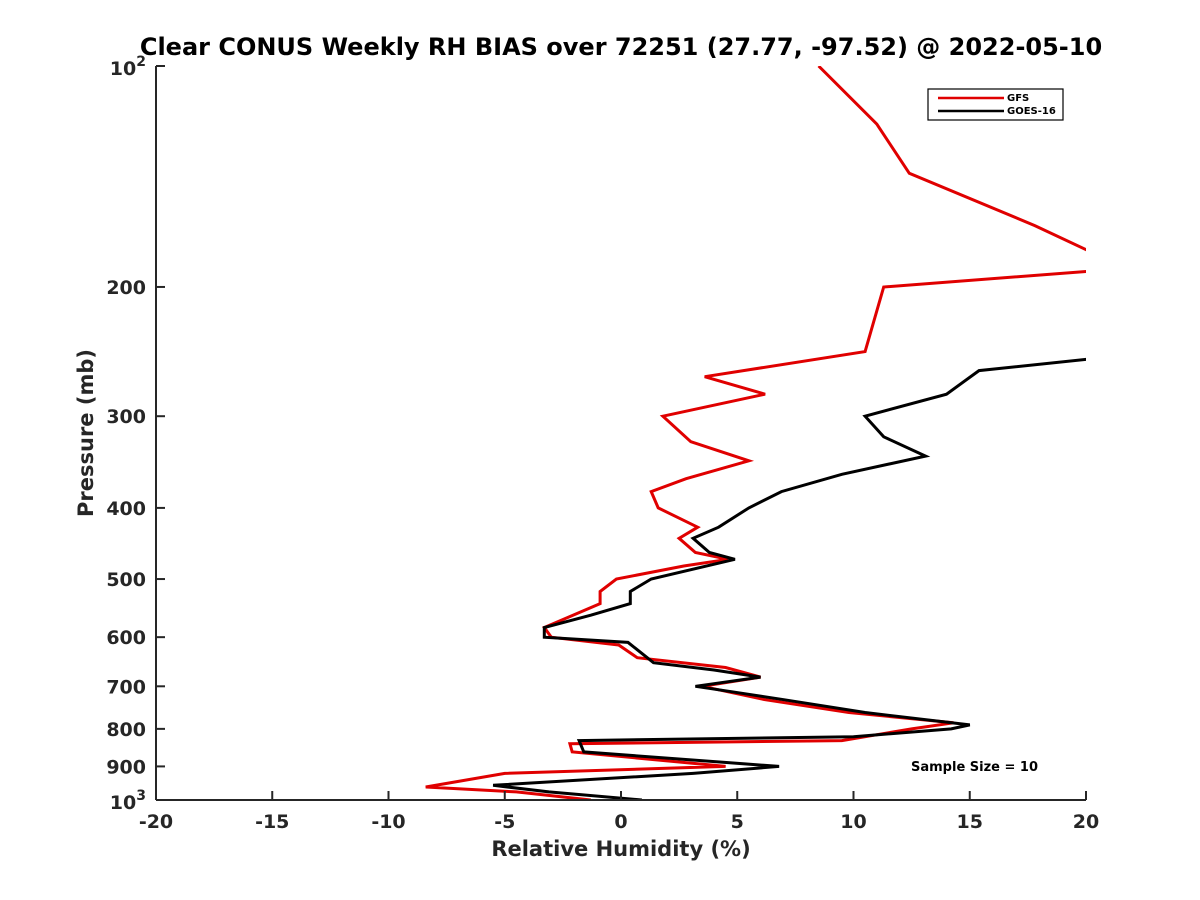 This screenshot has width=1200, height=900. Describe the element at coordinates (620, 849) in the screenshot. I see `x-axis-title: Relative Humidity (%)` at that location.